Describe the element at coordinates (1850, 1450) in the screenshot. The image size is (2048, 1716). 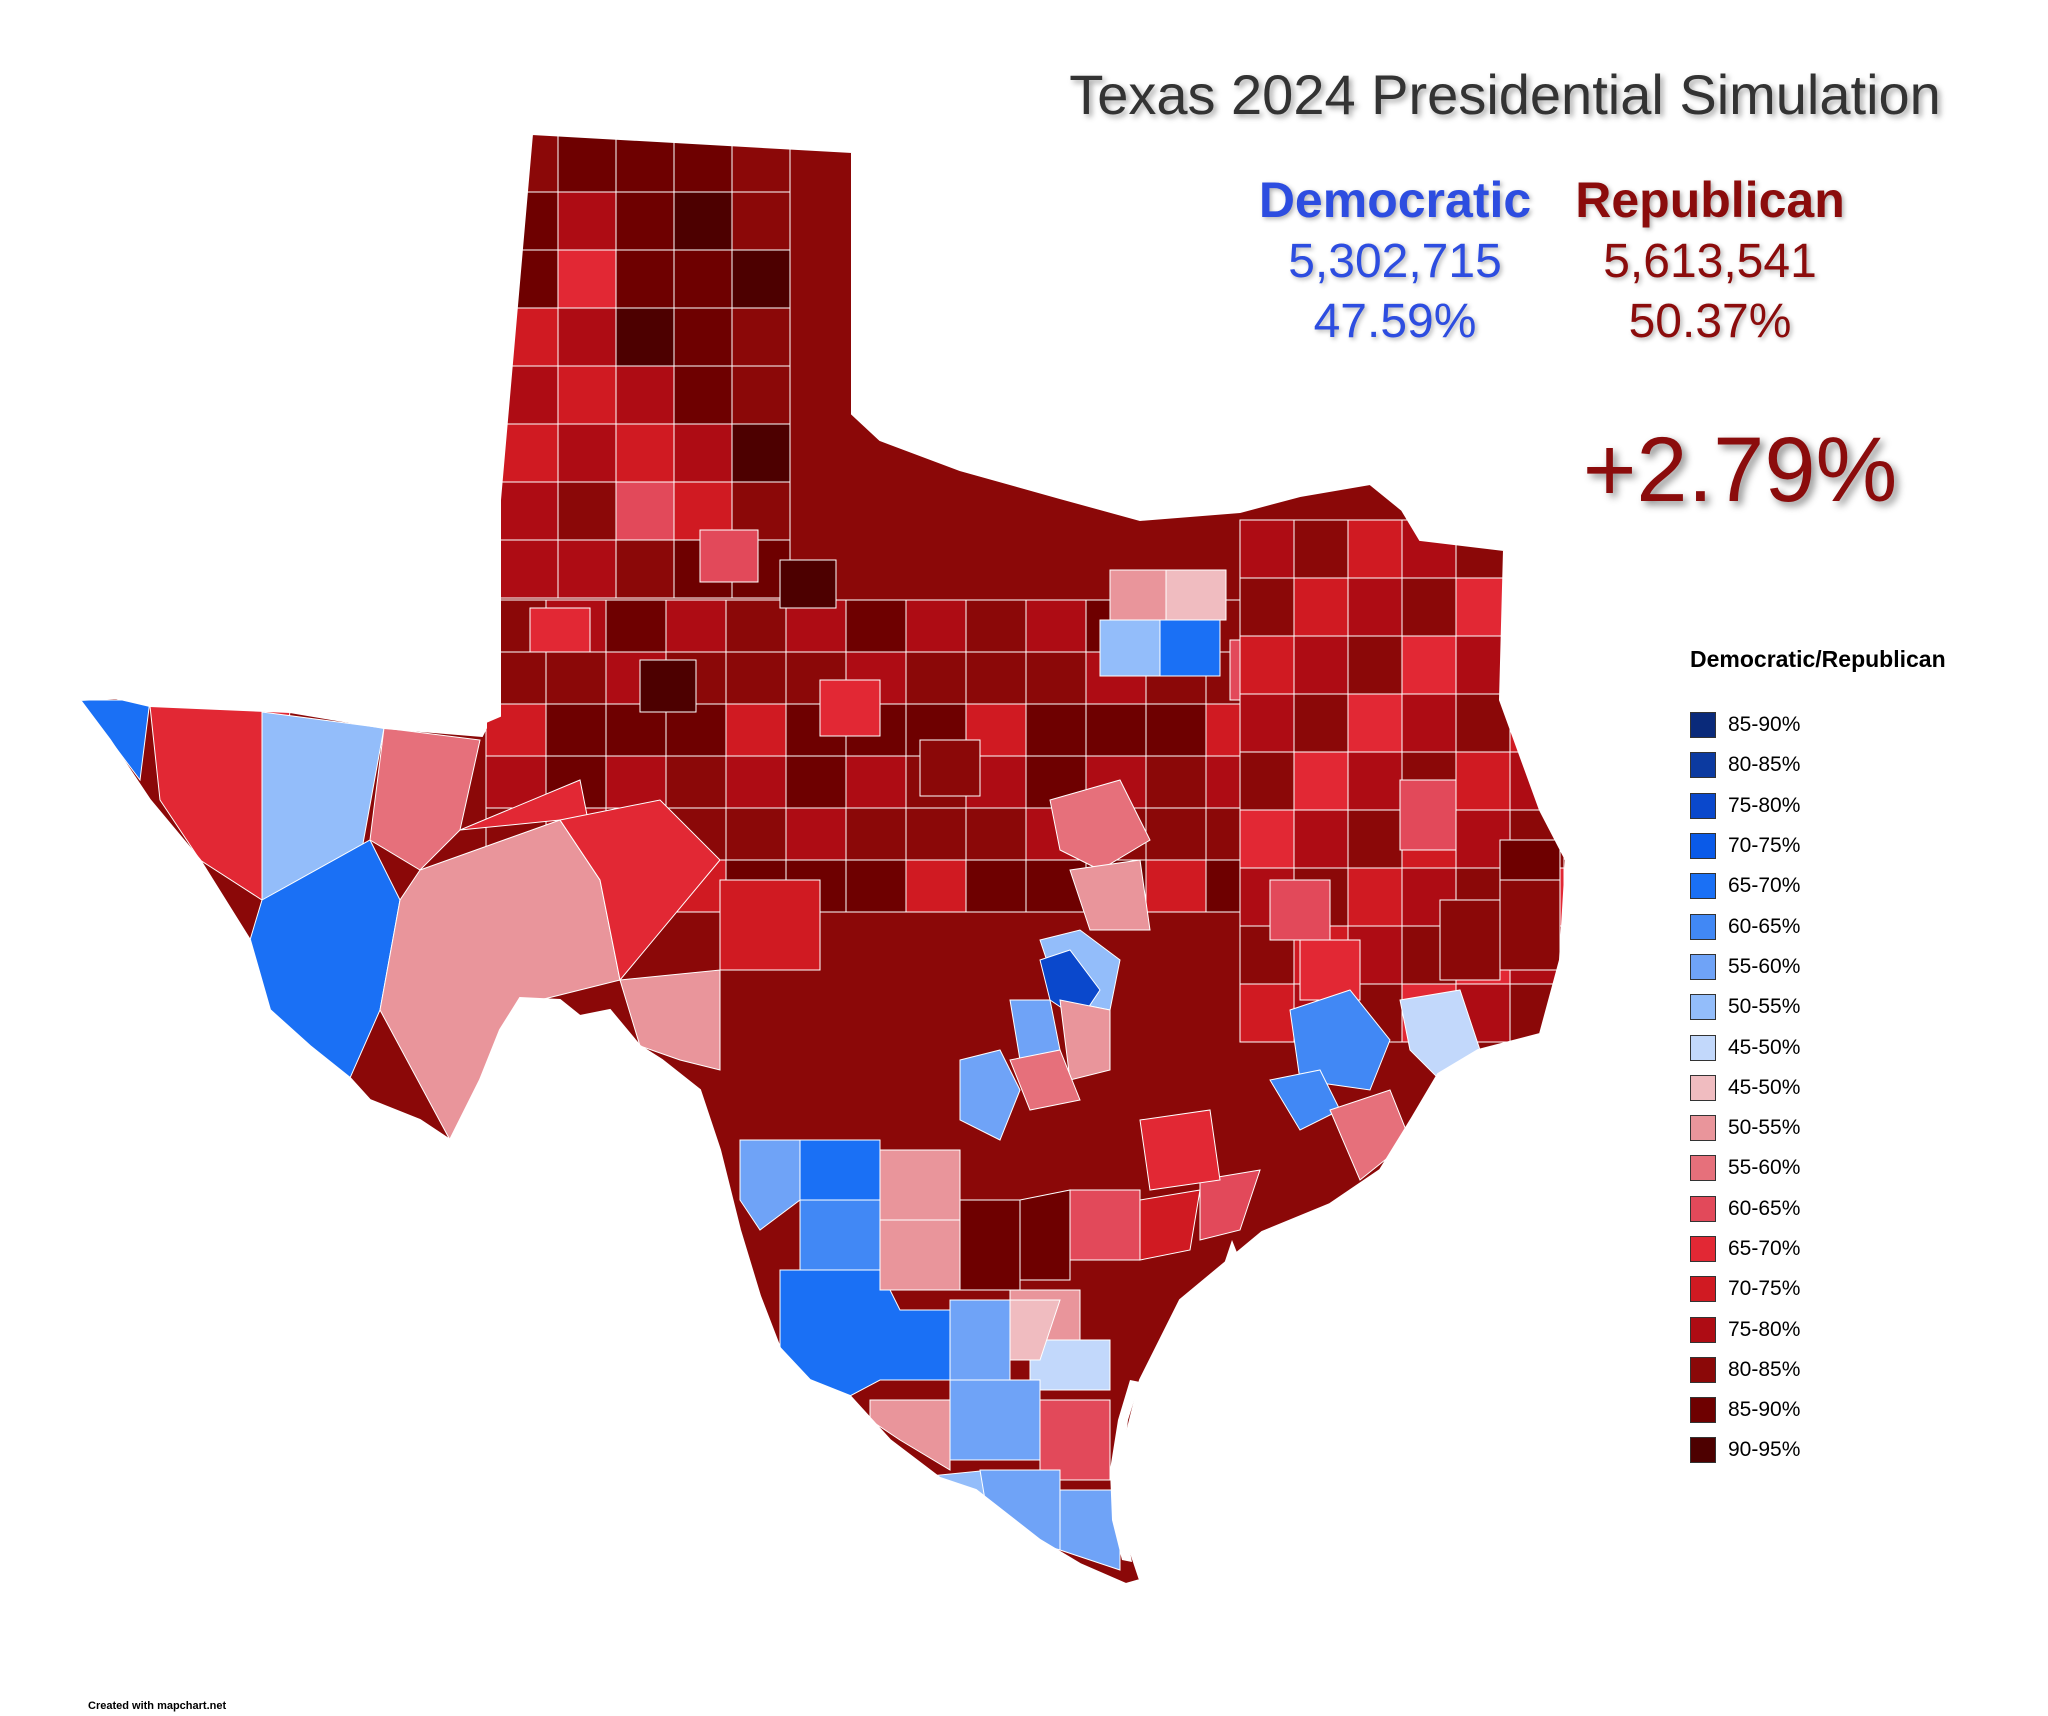
I see `legend-item: 90-95%` at that location.